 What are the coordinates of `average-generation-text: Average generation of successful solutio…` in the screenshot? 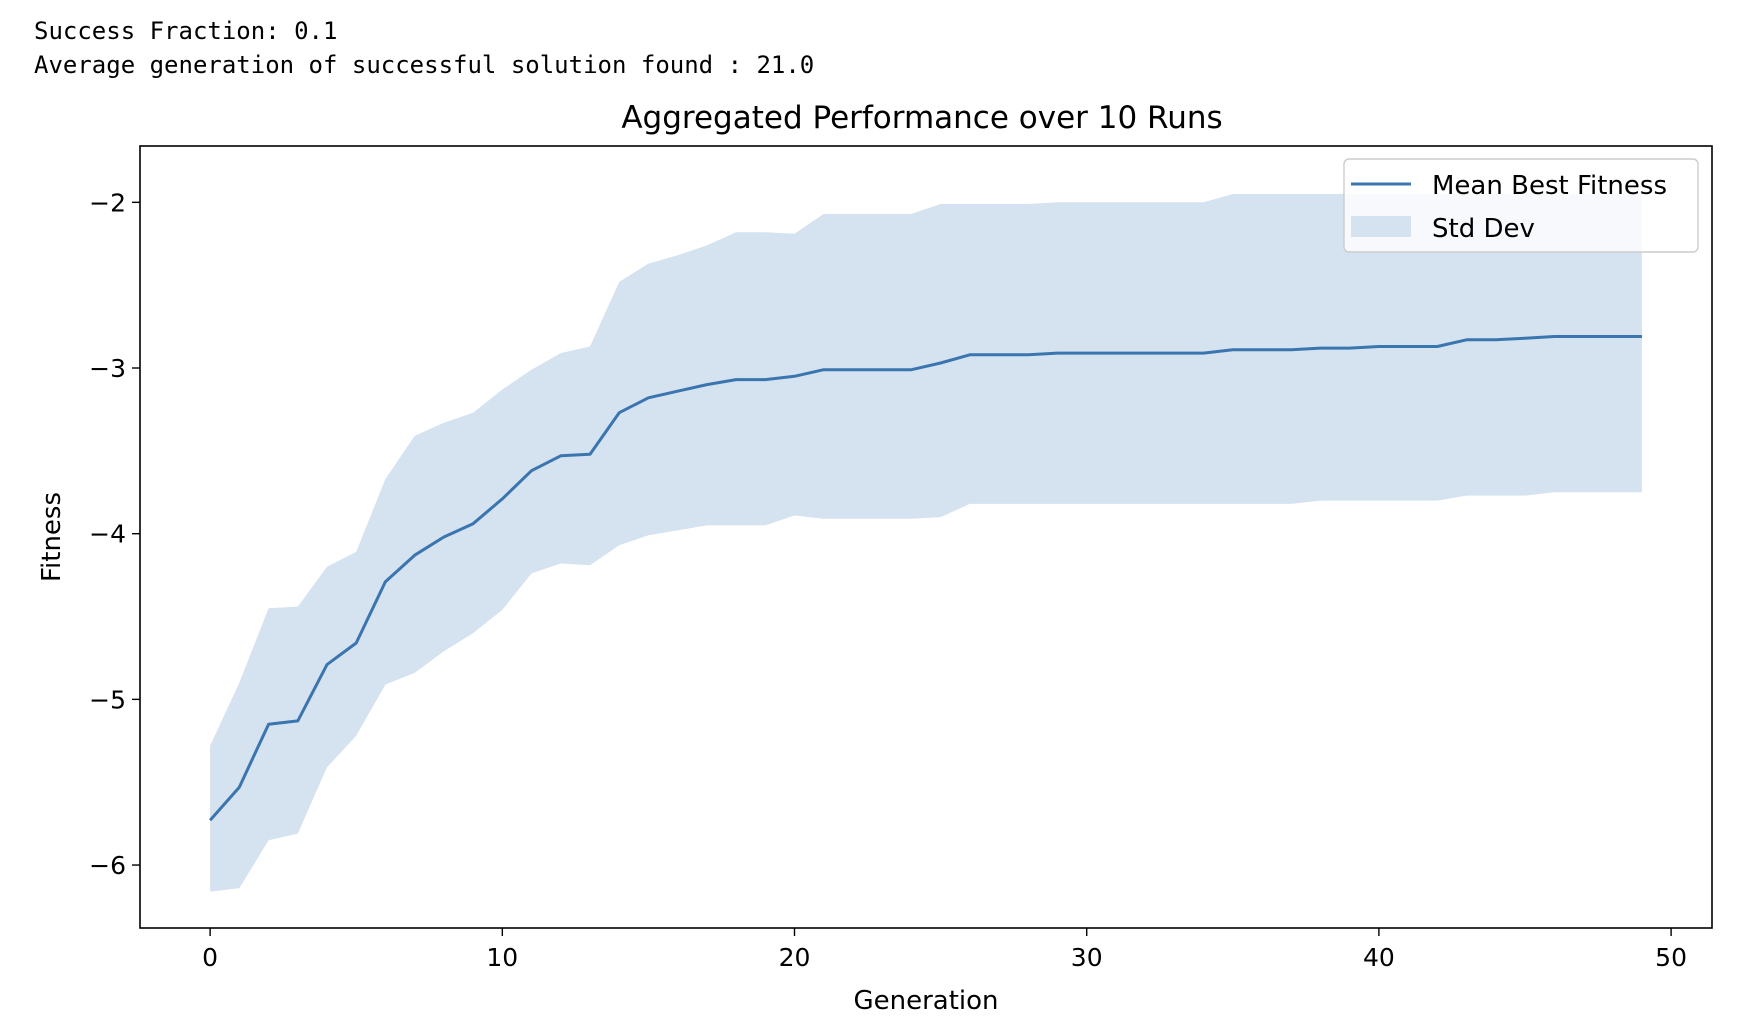 It's located at (424, 65).